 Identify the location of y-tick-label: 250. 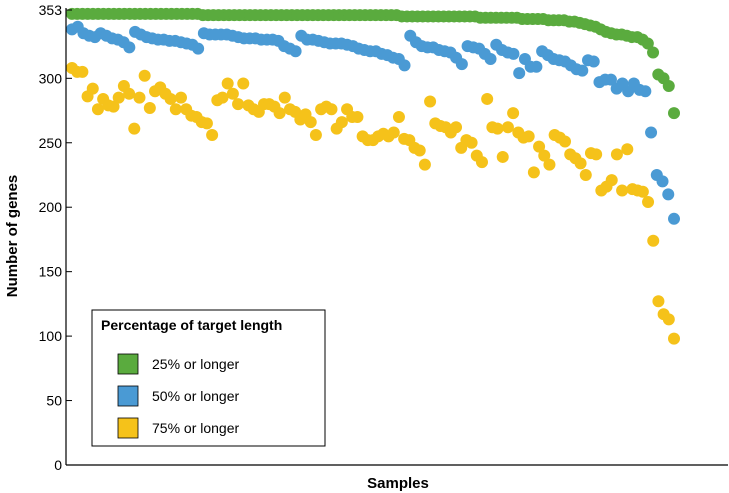
(51, 143).